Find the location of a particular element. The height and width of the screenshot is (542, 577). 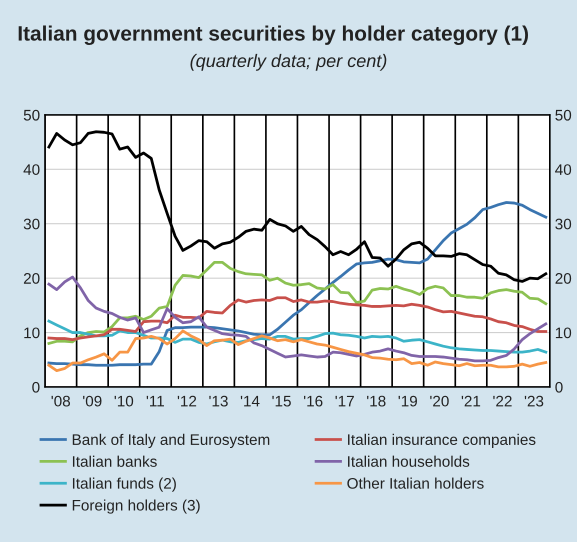

y2-tick-label: 30 is located at coordinates (563, 224).